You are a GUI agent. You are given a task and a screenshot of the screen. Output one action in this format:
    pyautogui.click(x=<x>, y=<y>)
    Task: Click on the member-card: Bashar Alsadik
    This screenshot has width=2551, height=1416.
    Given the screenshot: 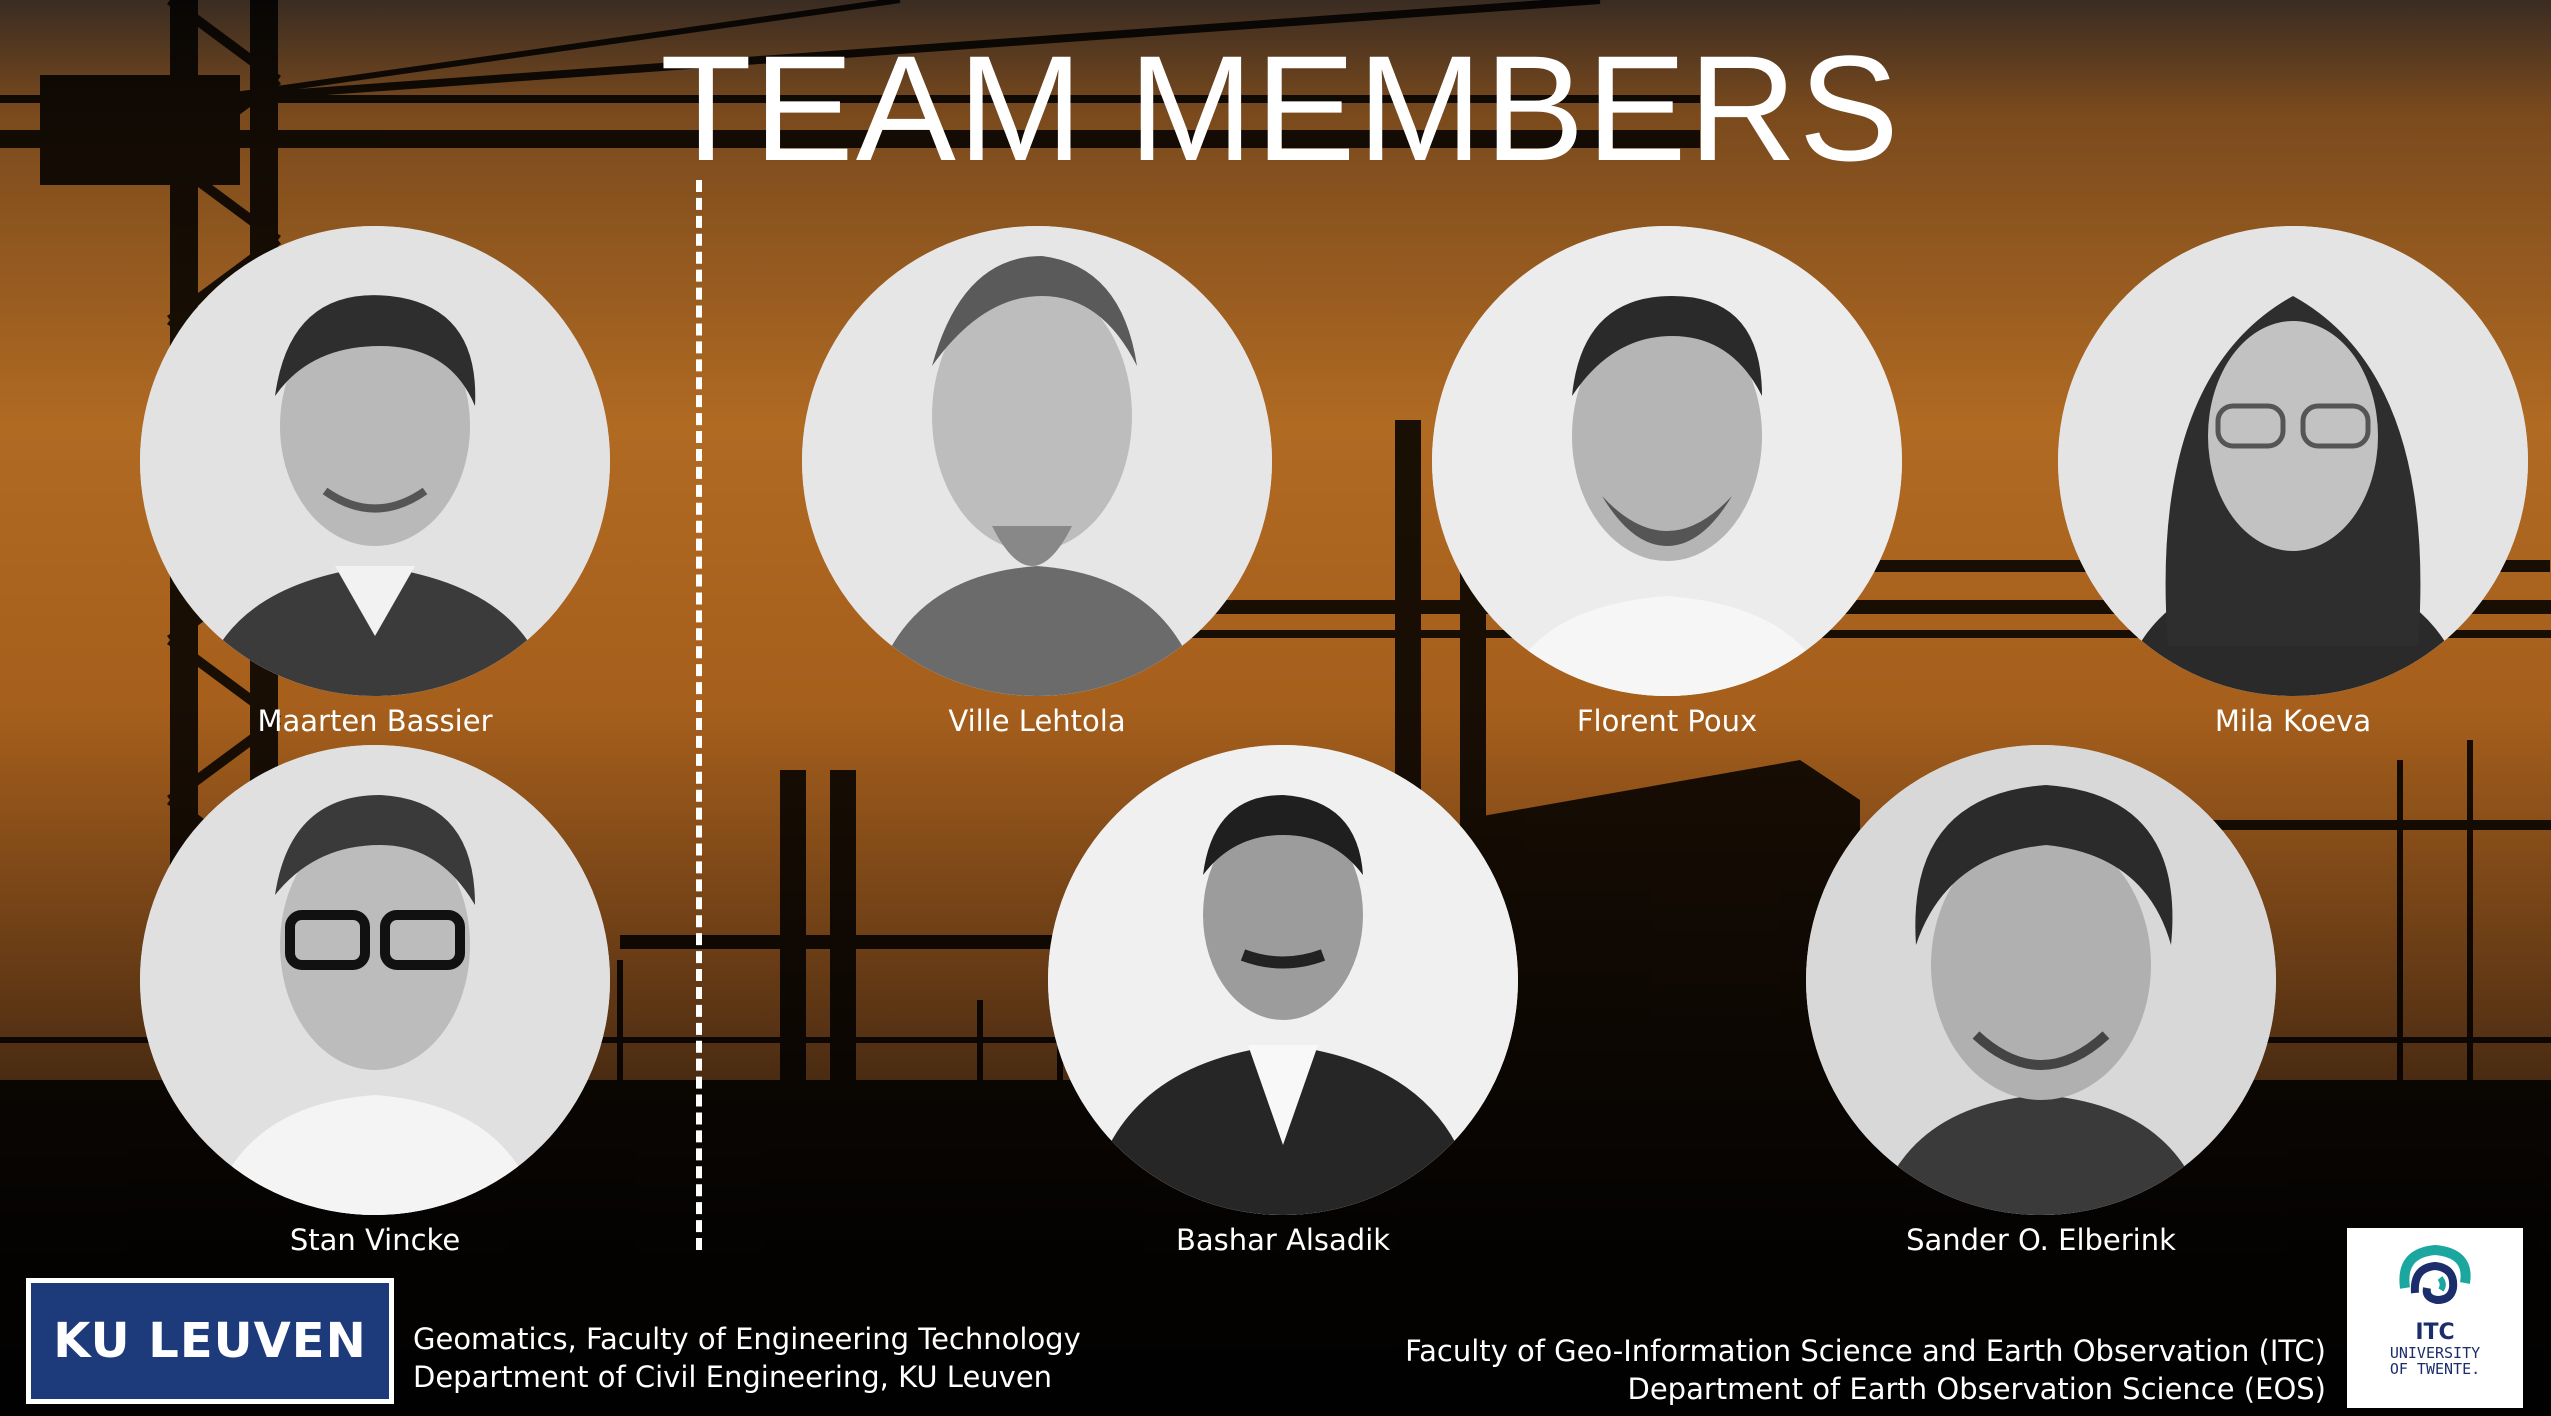 What is the action you would take?
    pyautogui.click(x=1283, y=1001)
    